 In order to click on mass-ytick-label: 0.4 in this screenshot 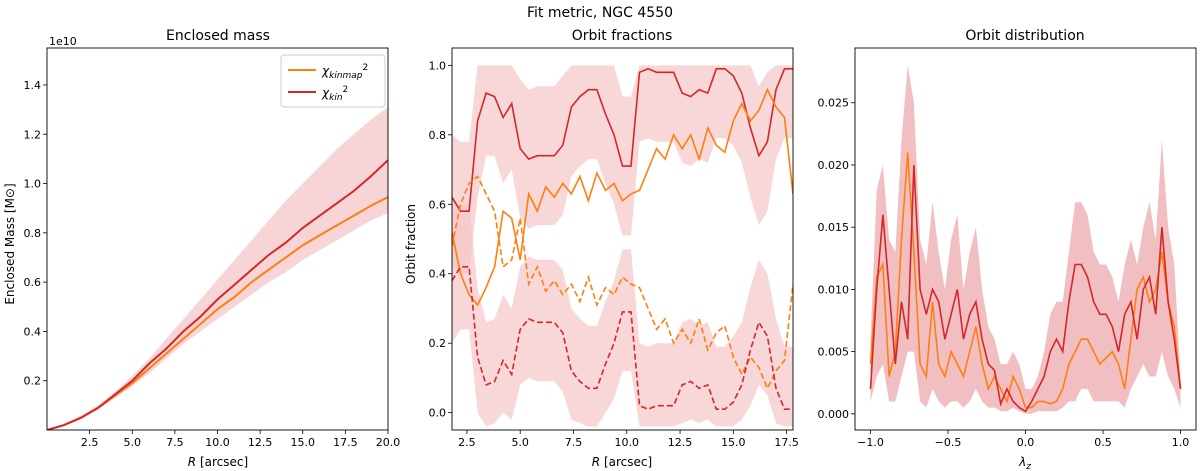, I will do `click(33, 331)`.